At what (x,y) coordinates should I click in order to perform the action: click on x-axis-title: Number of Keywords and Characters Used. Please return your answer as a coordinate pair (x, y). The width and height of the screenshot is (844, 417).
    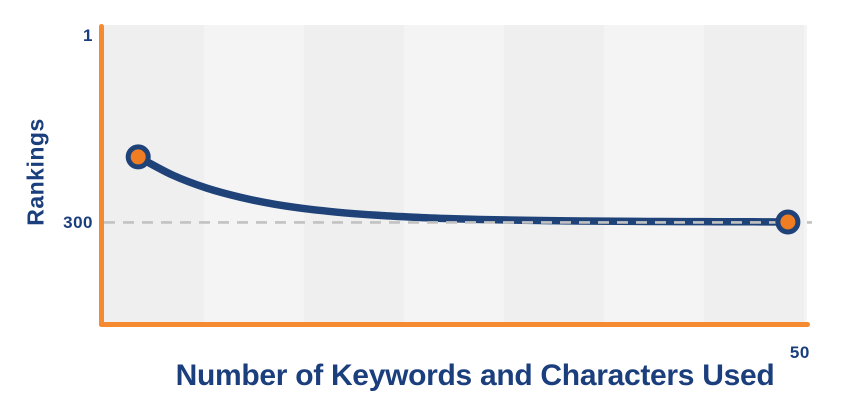
    Looking at the image, I should click on (475, 375).